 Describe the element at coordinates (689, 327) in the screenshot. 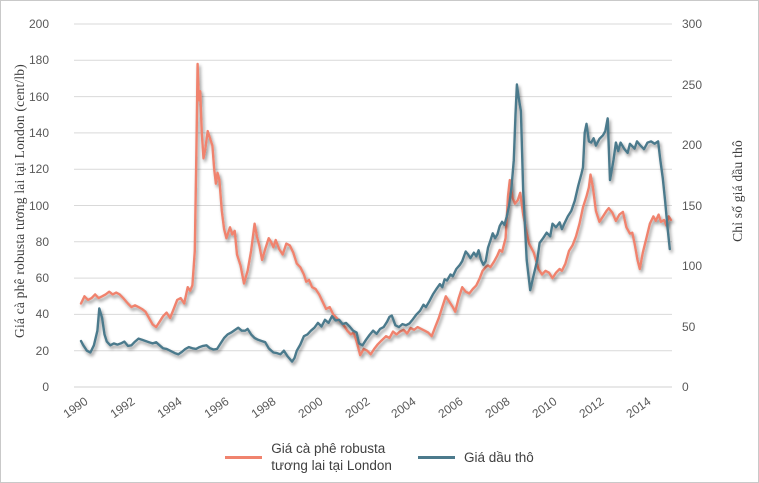

I see `right-axis-tick: 50` at that location.